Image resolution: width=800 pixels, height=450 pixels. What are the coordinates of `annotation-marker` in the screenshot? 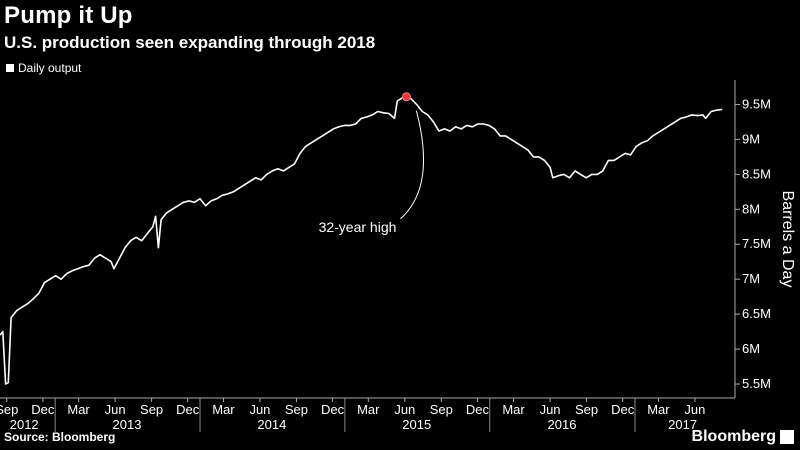 It's located at (406, 97).